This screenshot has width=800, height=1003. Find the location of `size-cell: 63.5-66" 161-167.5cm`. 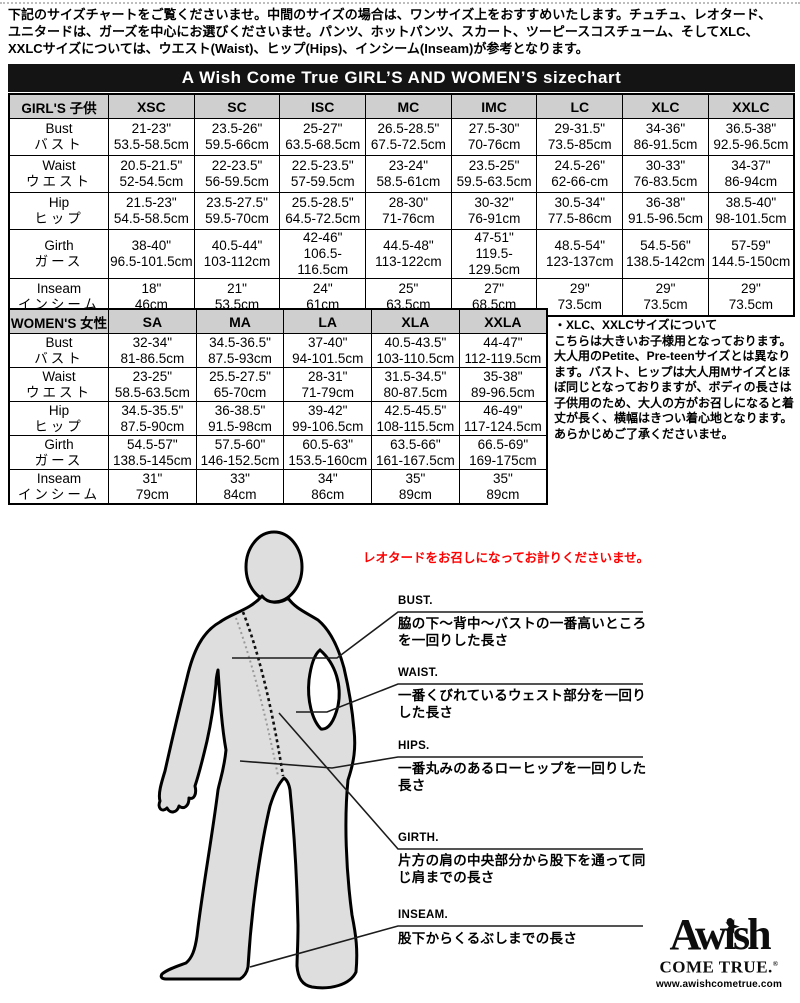

size-cell: 63.5-66" 161-167.5cm is located at coordinates (415, 452).